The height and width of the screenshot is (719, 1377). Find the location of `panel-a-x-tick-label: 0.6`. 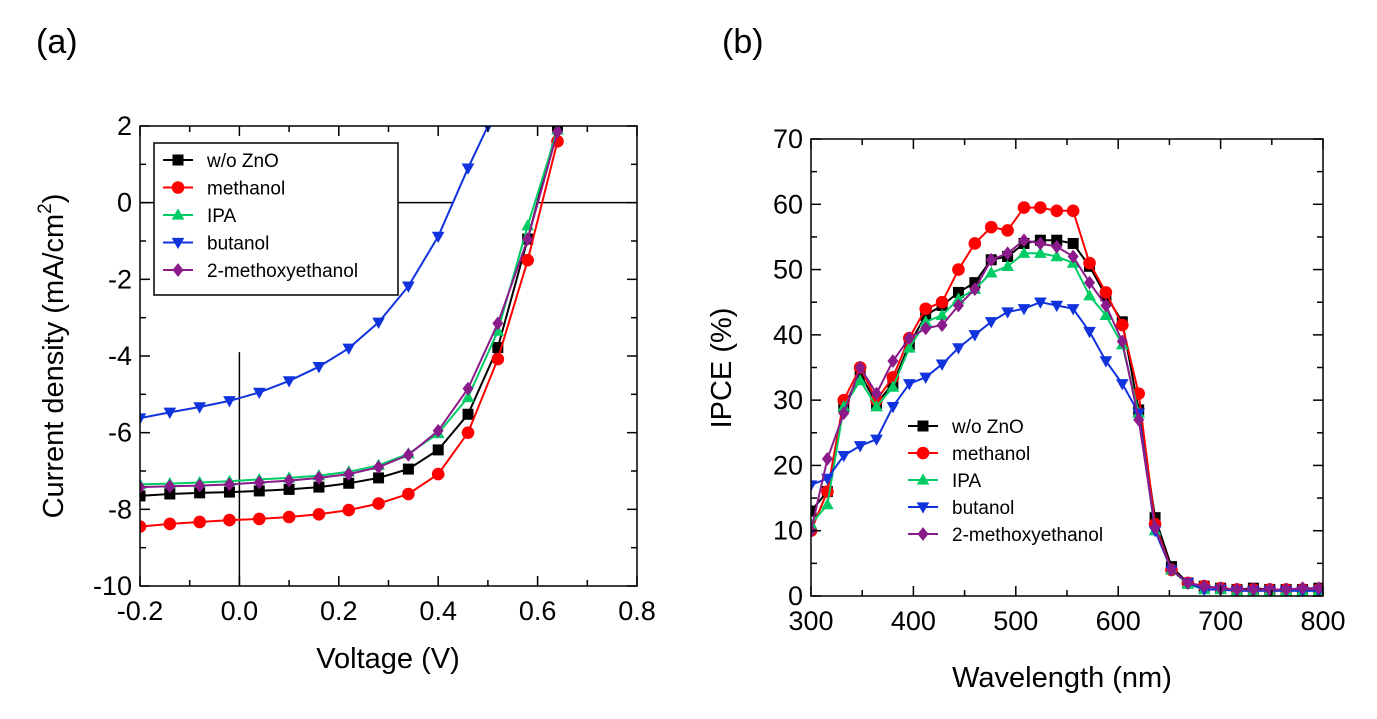

panel-a-x-tick-label: 0.6 is located at coordinates (538, 611).